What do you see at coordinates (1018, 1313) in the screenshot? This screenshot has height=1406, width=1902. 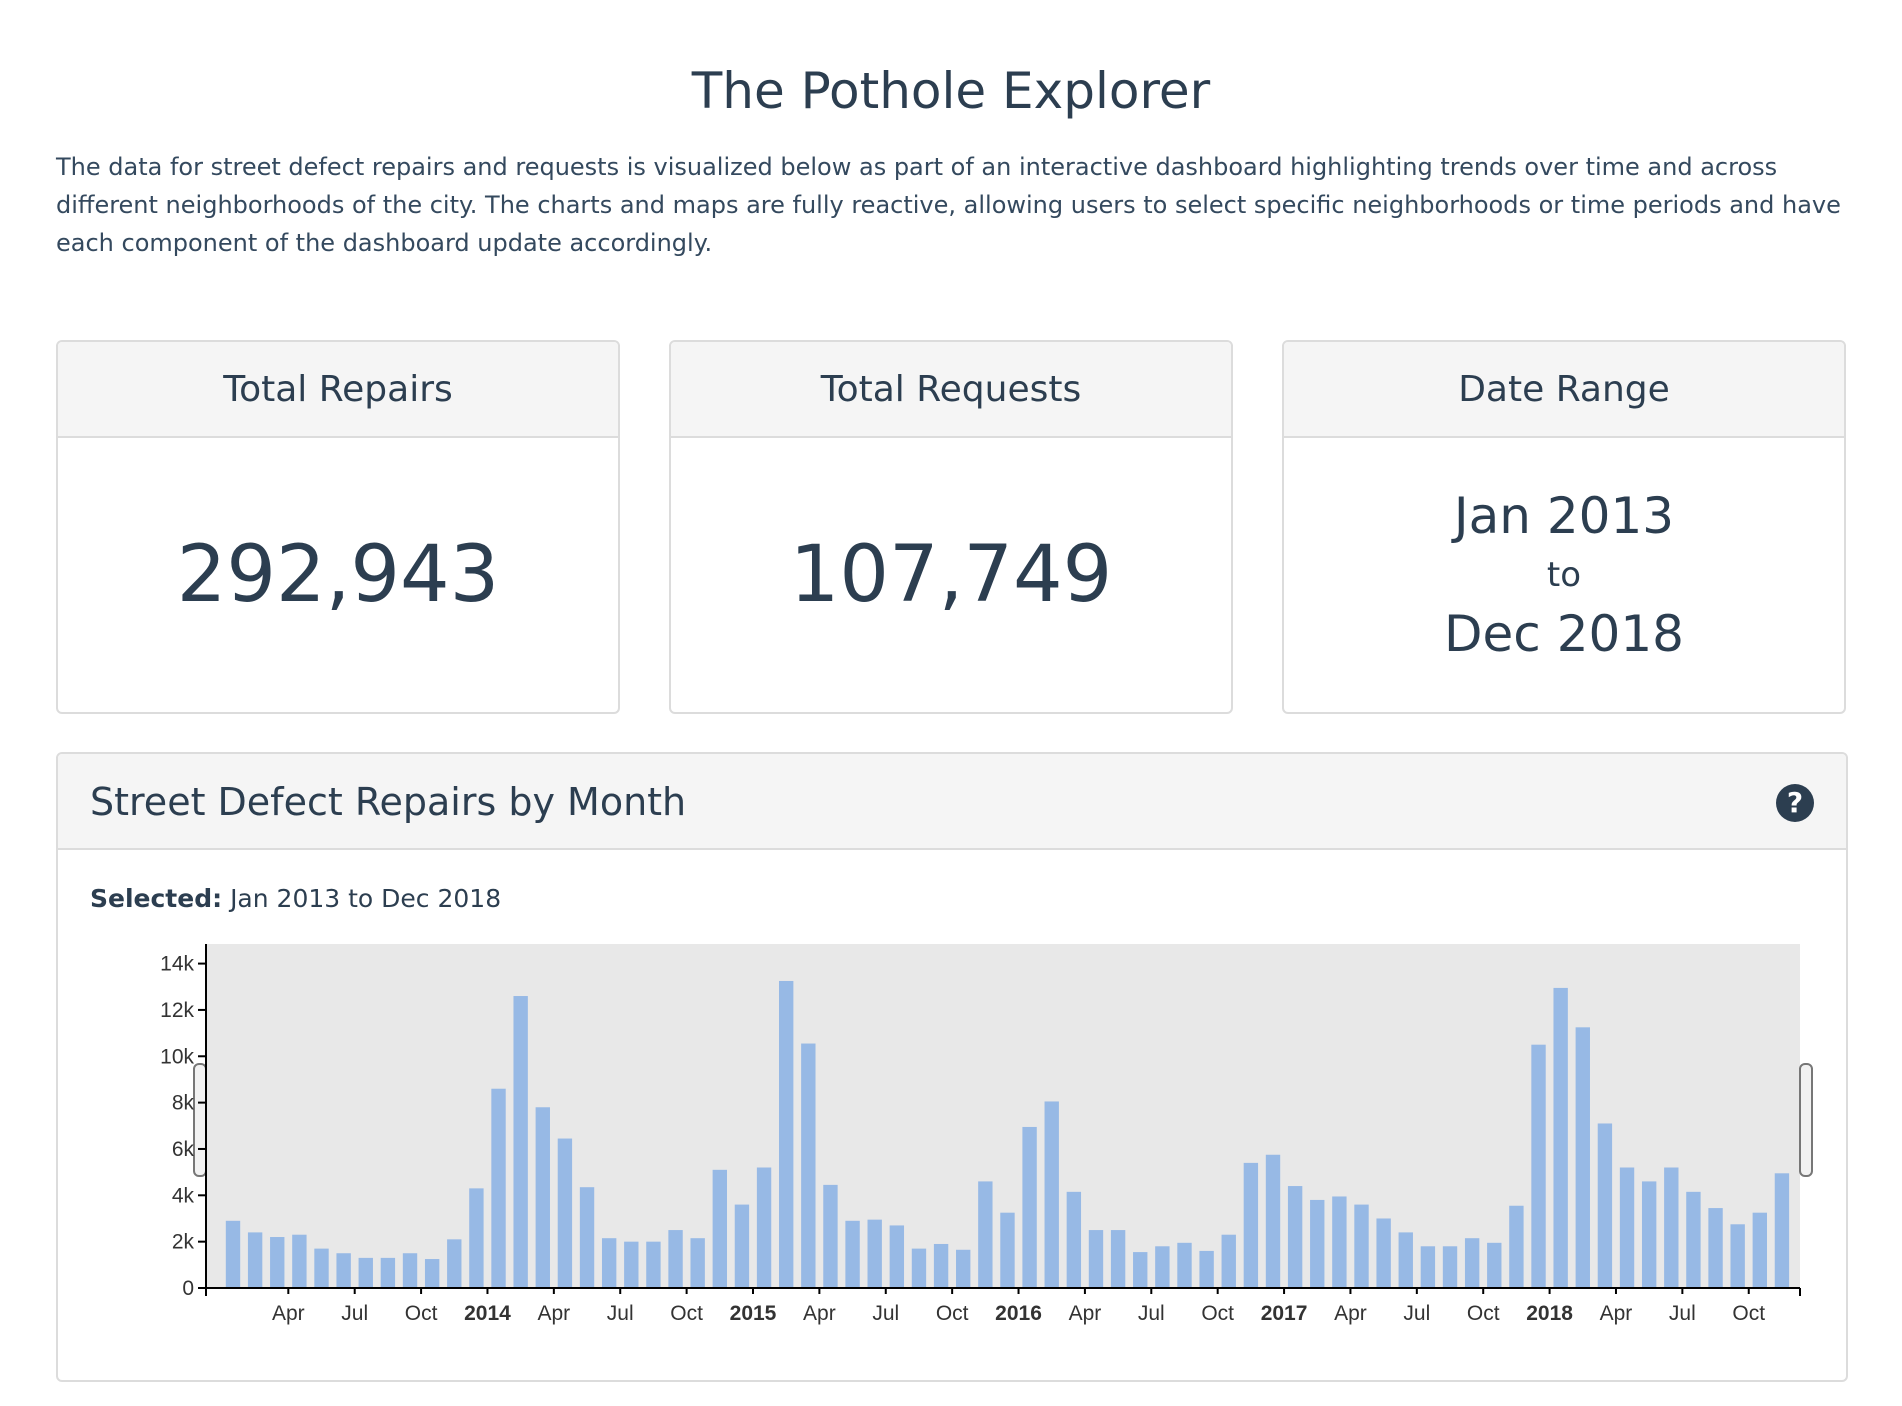 I see `x-tick-label-11: 2016` at bounding box center [1018, 1313].